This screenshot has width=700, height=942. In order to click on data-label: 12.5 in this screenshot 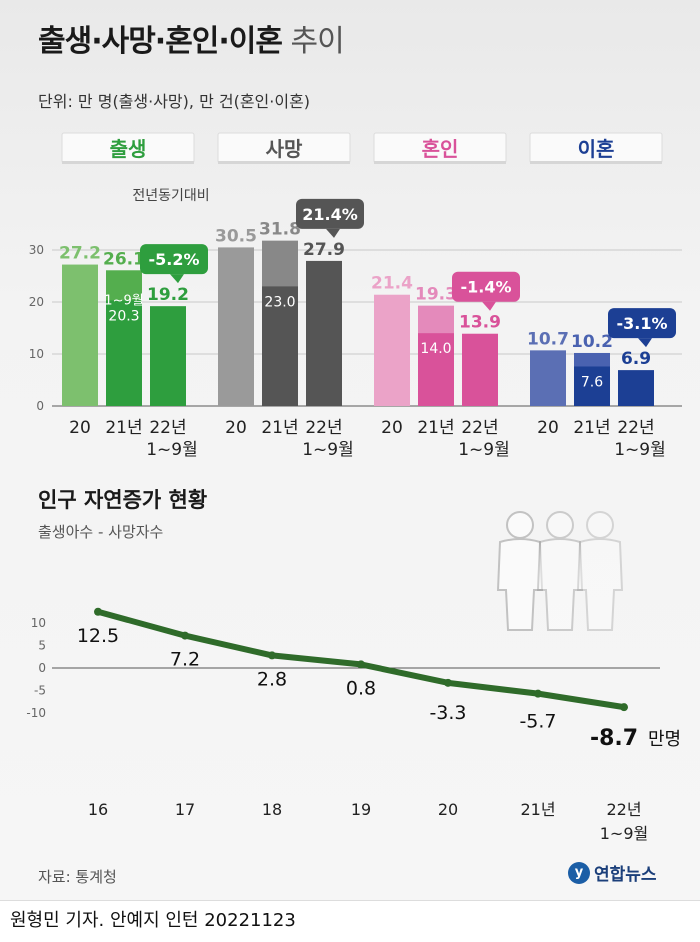, I will do `click(98, 636)`.